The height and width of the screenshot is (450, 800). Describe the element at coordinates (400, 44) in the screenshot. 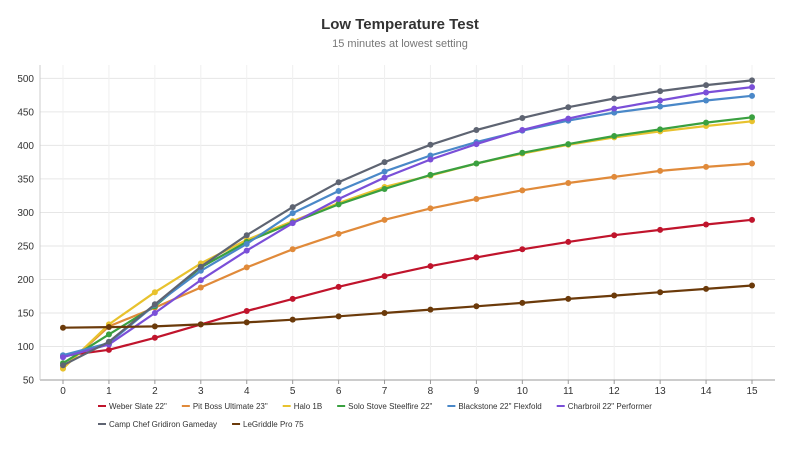

I see `chart-subtitle: 15 minutes at lowest setting` at that location.